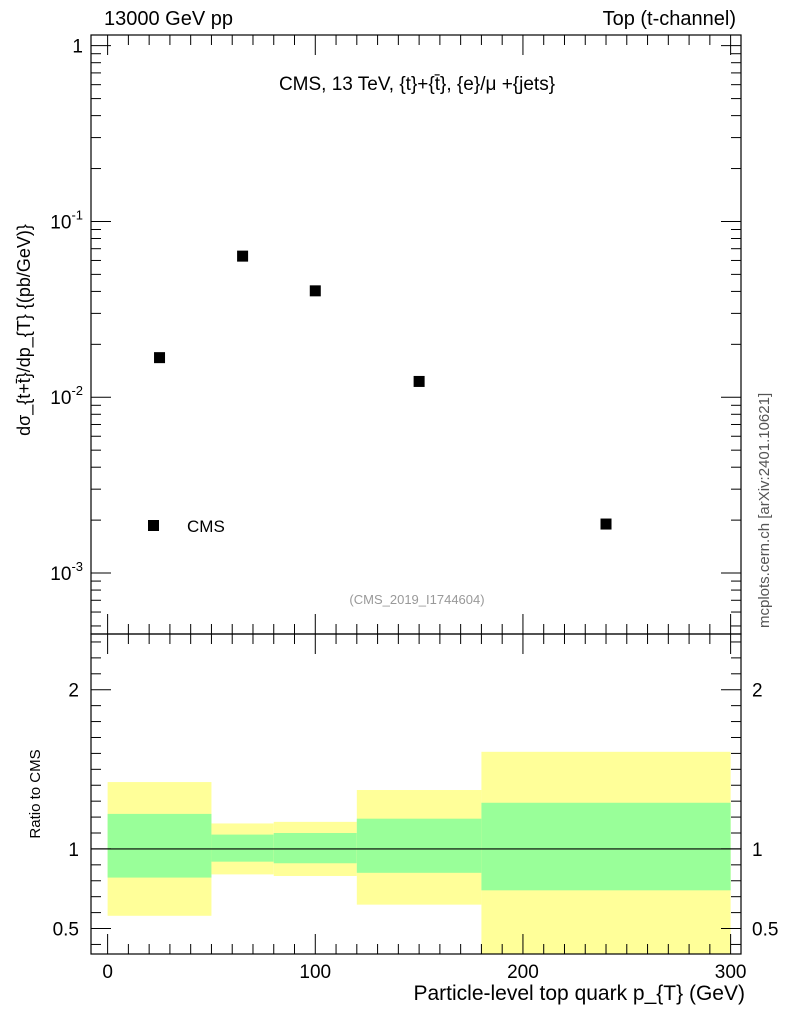 The height and width of the screenshot is (1024, 786). What do you see at coordinates (315, 972) in the screenshot?
I see `x-tick-label: 100` at bounding box center [315, 972].